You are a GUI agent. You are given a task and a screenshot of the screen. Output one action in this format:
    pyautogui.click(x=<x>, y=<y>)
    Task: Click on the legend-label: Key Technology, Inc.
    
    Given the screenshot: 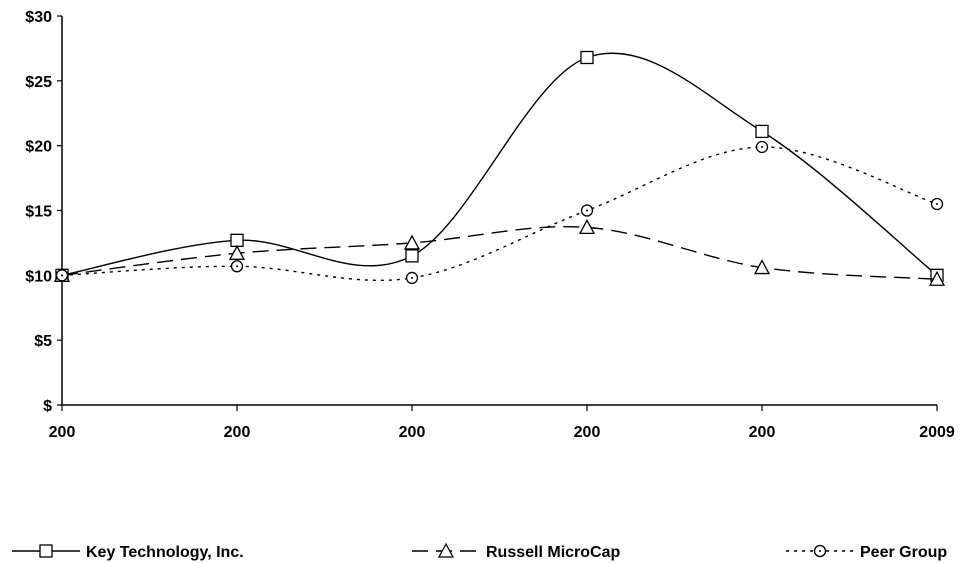 What is the action you would take?
    pyautogui.click(x=165, y=552)
    